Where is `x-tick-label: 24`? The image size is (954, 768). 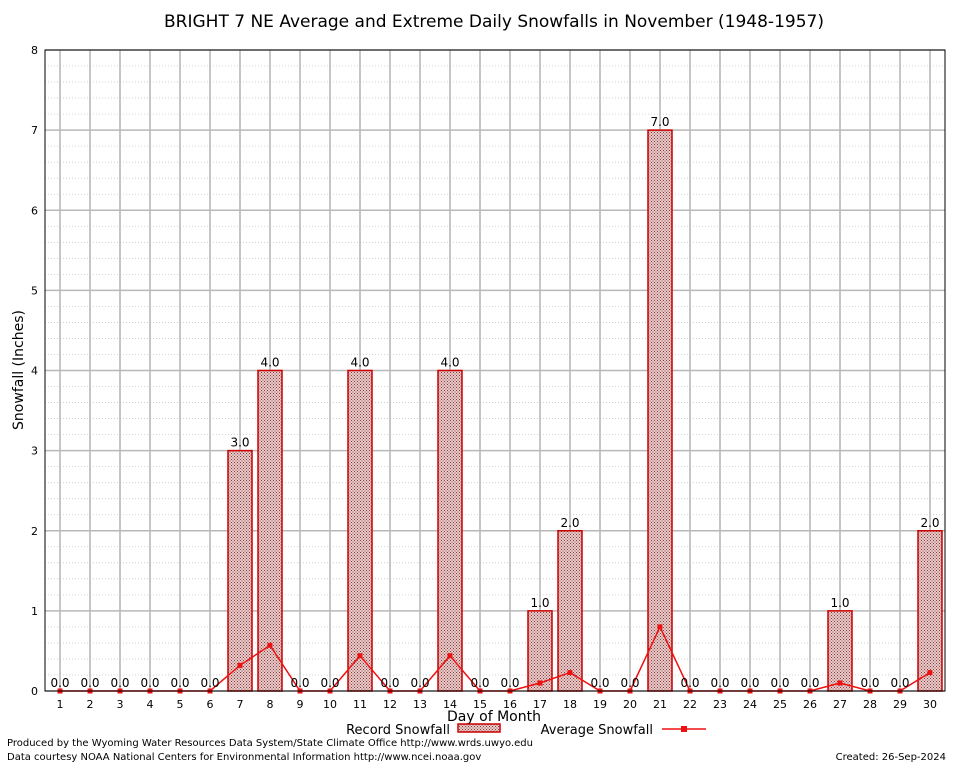
x-tick-label: 24 is located at coordinates (750, 704).